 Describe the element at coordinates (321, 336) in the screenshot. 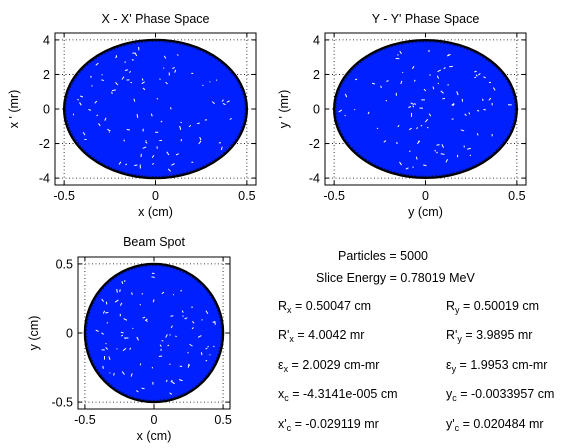

I see `stat-rpx: R'x = 4.0042 mr` at that location.